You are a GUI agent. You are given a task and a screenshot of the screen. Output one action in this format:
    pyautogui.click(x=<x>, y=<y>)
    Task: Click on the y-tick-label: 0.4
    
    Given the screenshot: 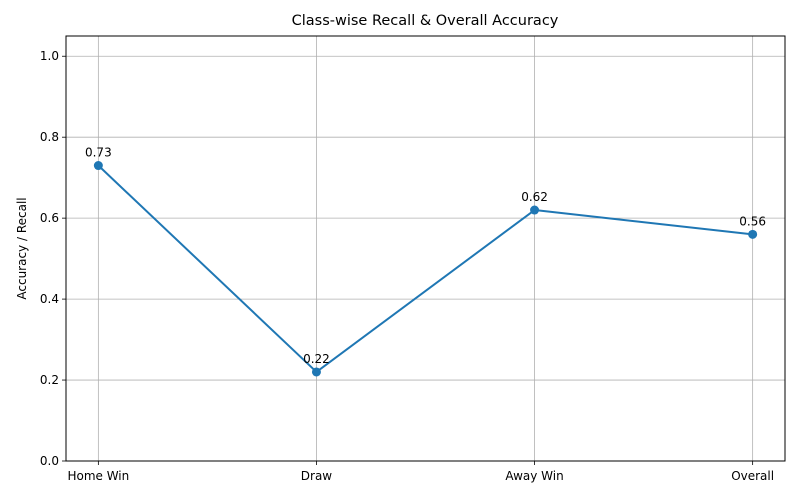 What is the action you would take?
    pyautogui.click(x=49, y=299)
    